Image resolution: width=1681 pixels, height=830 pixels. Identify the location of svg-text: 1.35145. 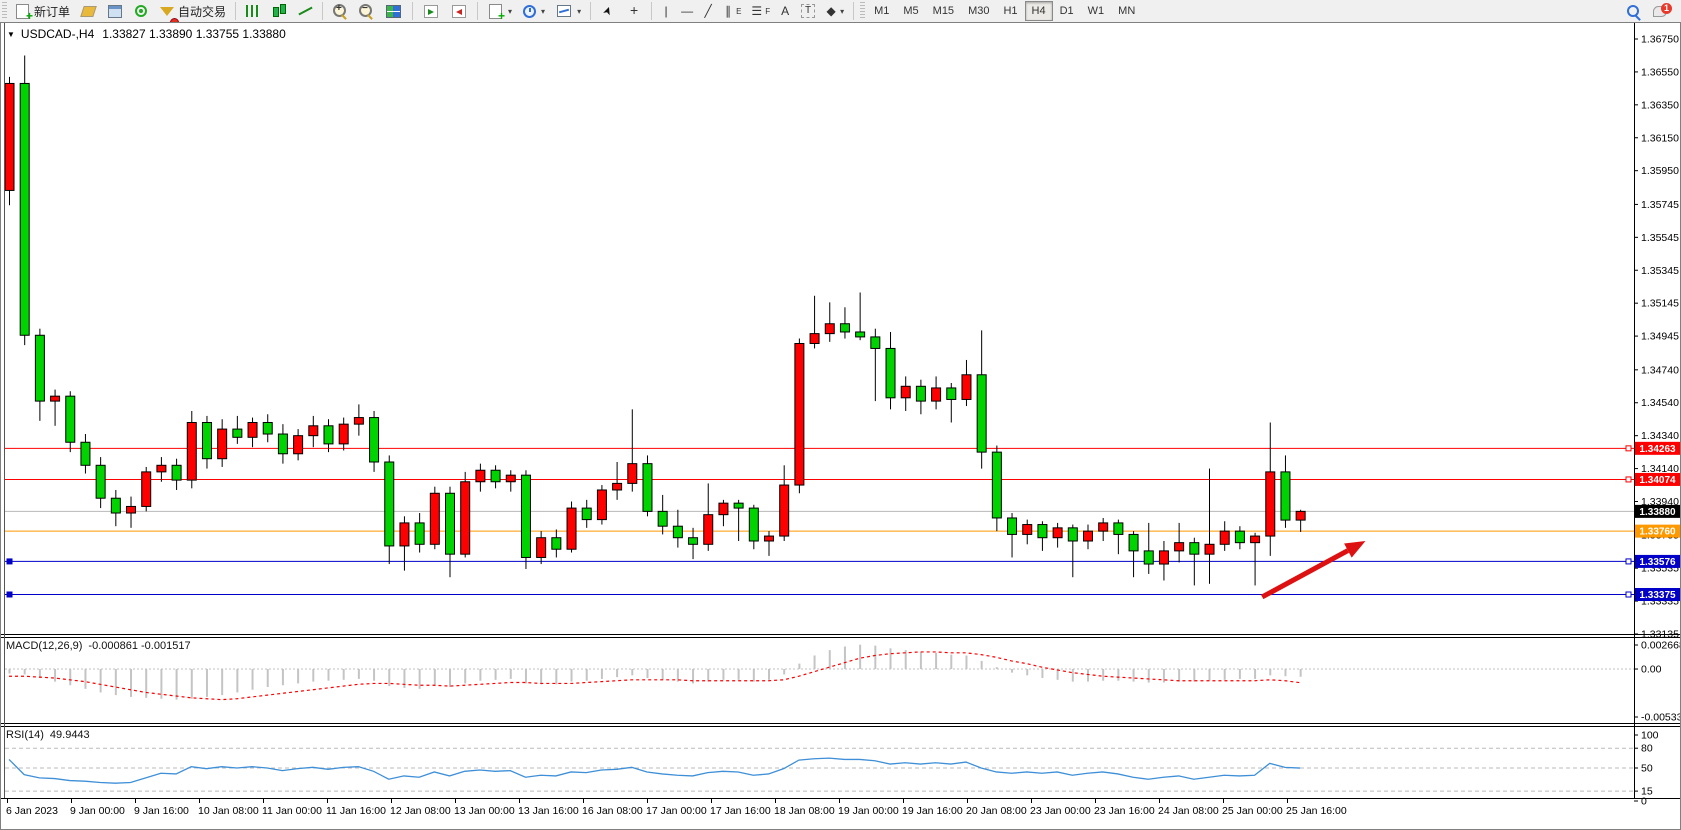
(1660, 304).